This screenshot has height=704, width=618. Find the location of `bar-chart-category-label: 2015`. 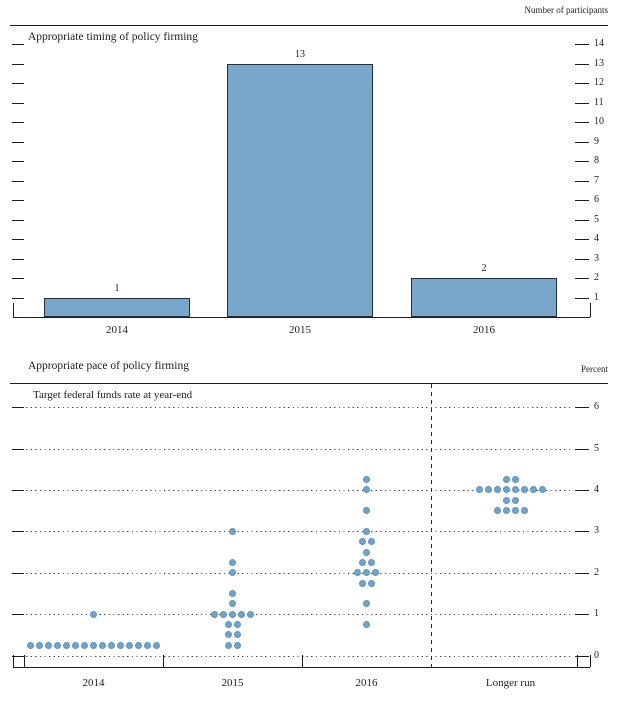

bar-chart-category-label: 2015 is located at coordinates (300, 330).